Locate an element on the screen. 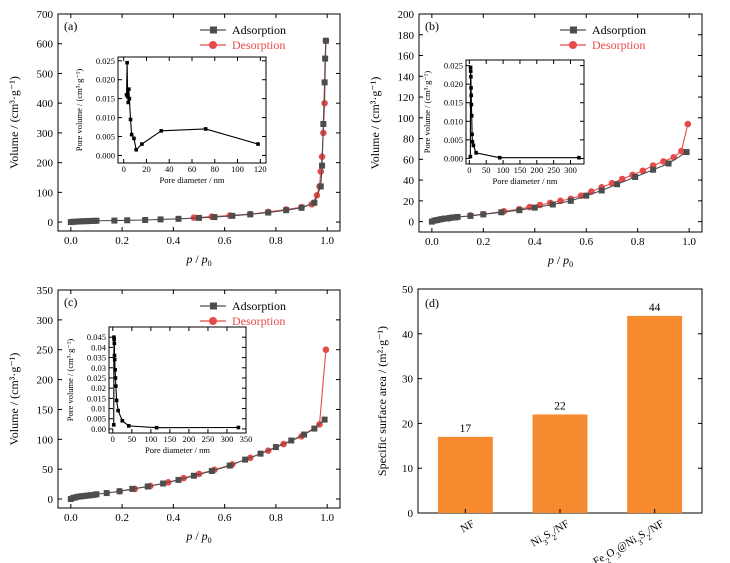  panel-c-inset-y-tick-label: 0.01 is located at coordinates (98, 409).